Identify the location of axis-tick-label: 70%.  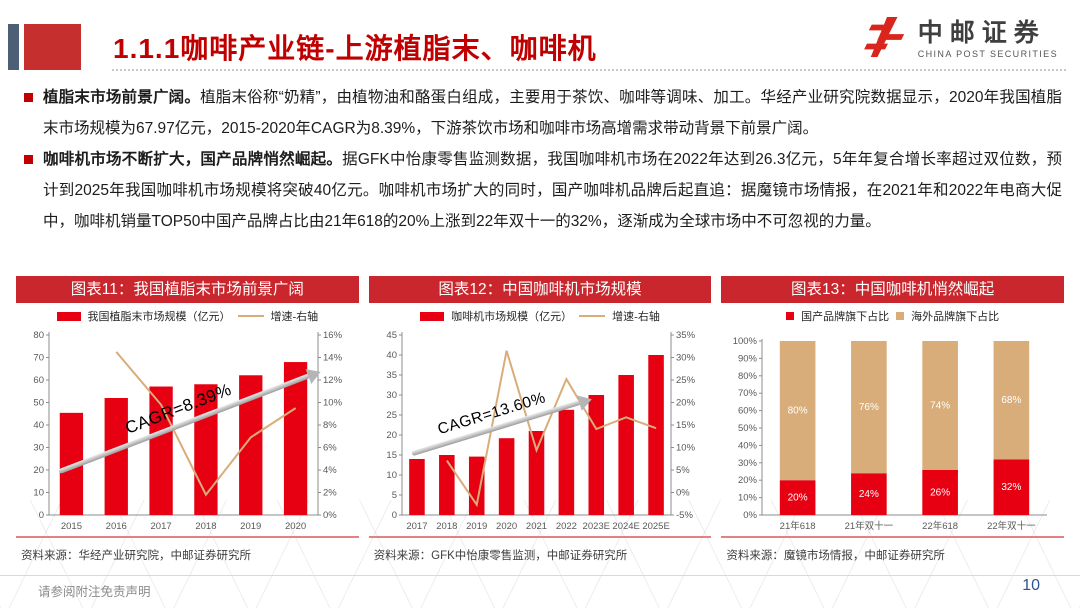
(748, 393).